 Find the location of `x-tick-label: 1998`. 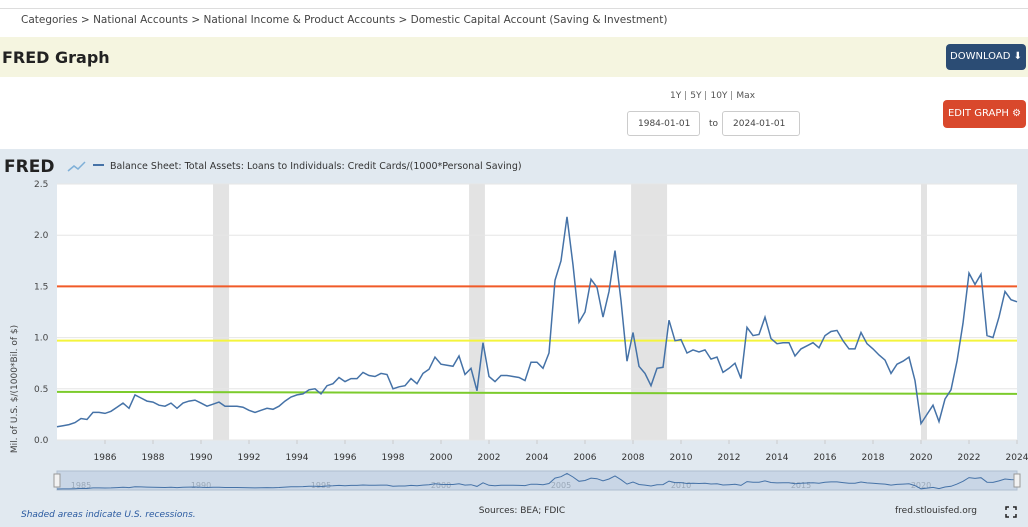

x-tick-label: 1998 is located at coordinates (393, 458).